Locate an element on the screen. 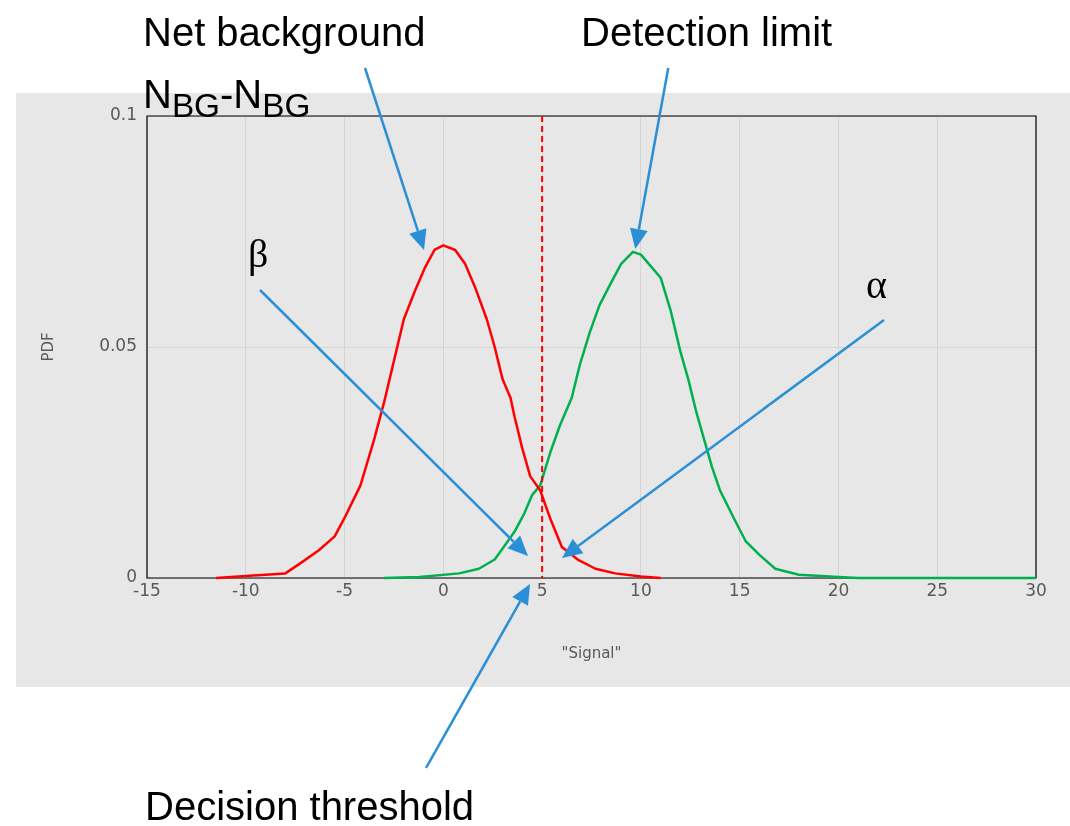  x-tick-label: 20 is located at coordinates (838, 589).